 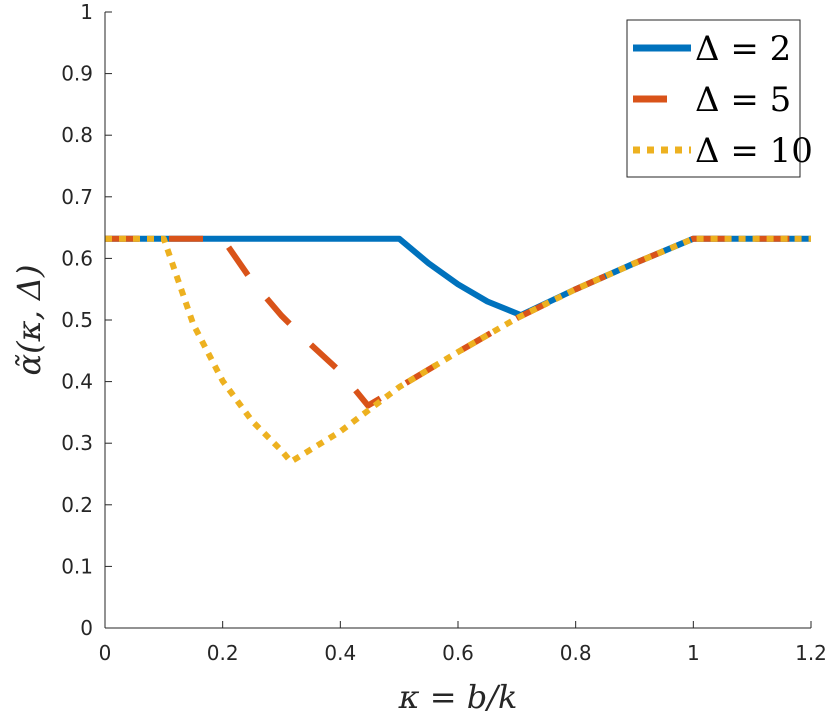 I want to click on y-tick-label: 0.5, so click(x=77, y=320).